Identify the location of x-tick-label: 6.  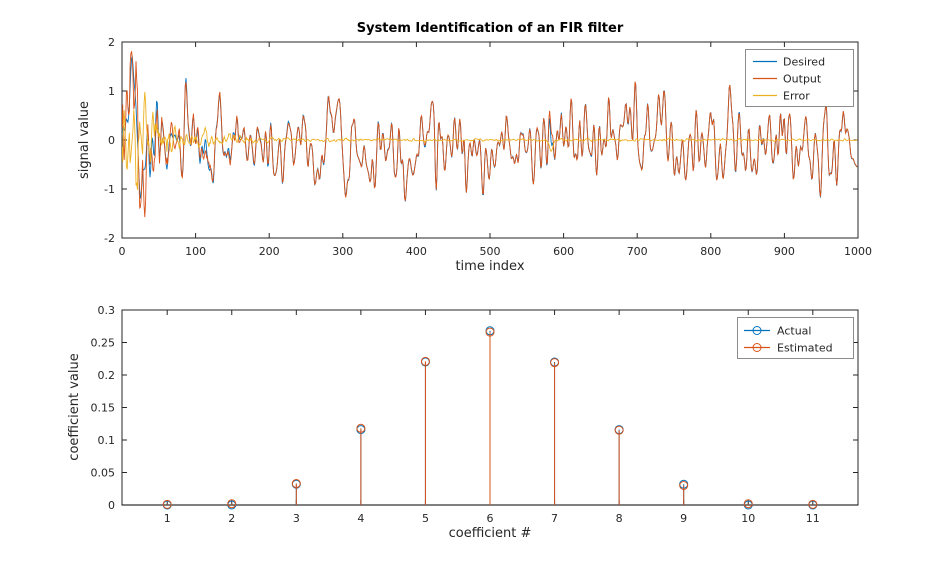
(490, 518).